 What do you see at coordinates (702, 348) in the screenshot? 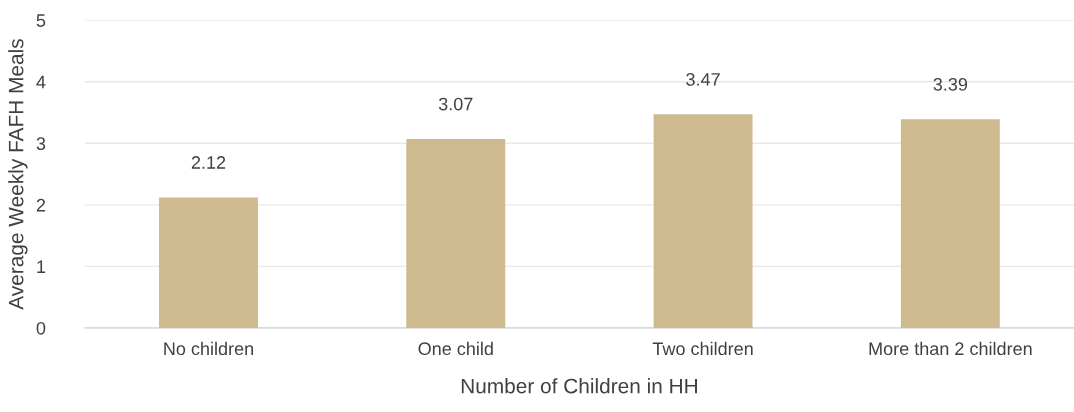
I see `x-tick-label: Two children` at bounding box center [702, 348].